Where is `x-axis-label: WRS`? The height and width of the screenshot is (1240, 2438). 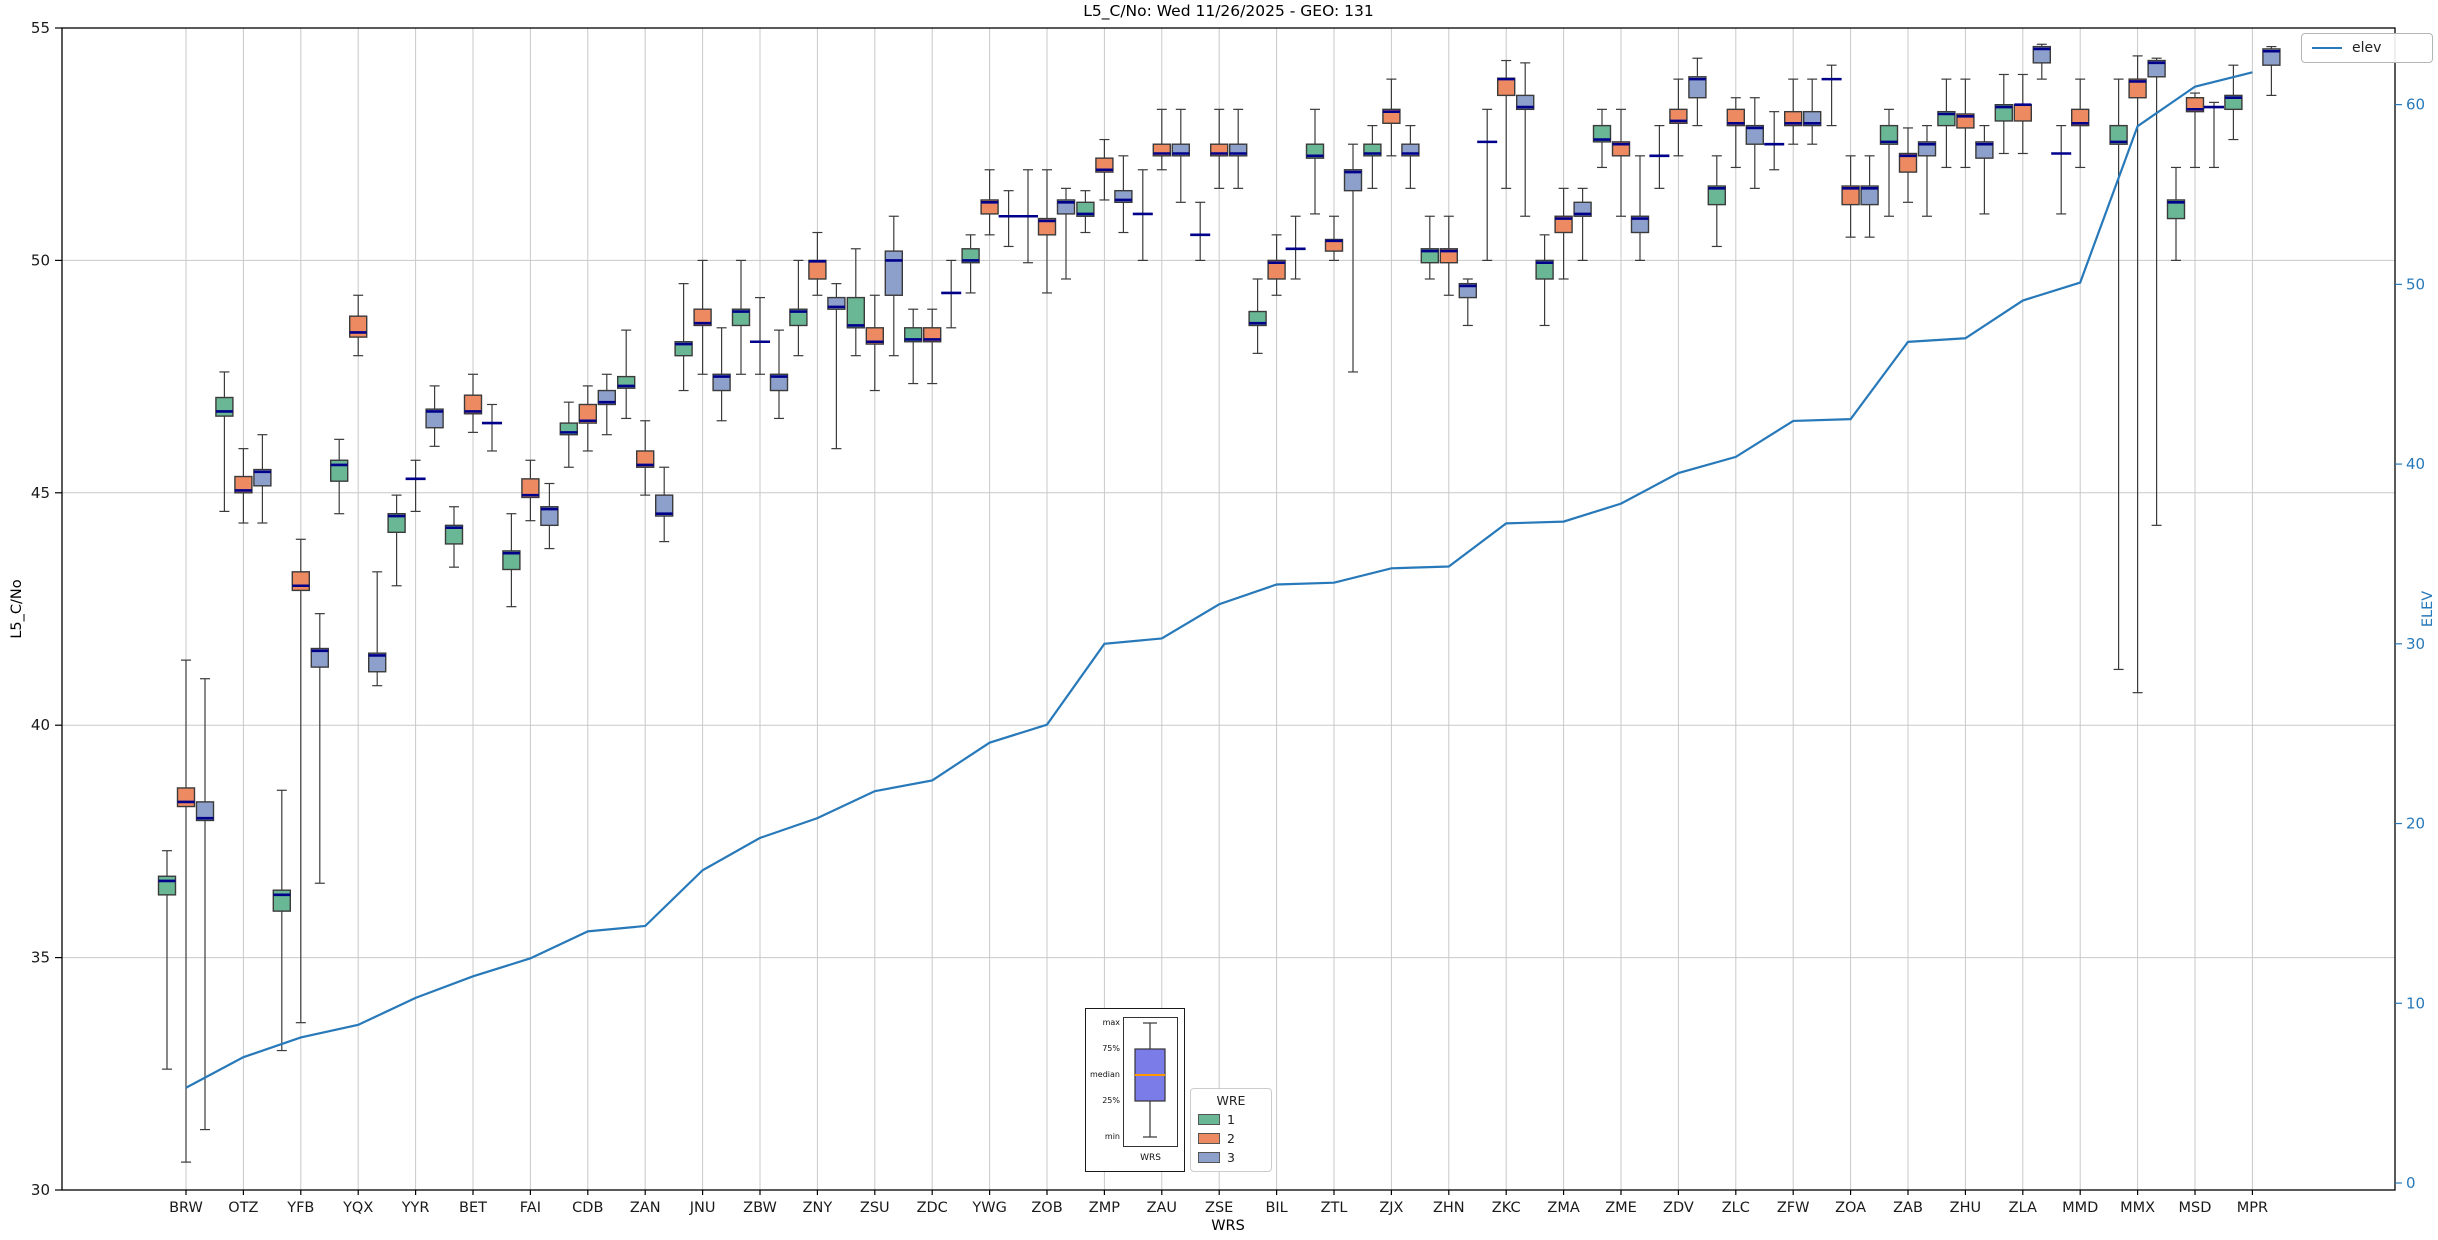 x-axis-label: WRS is located at coordinates (1228, 1226).